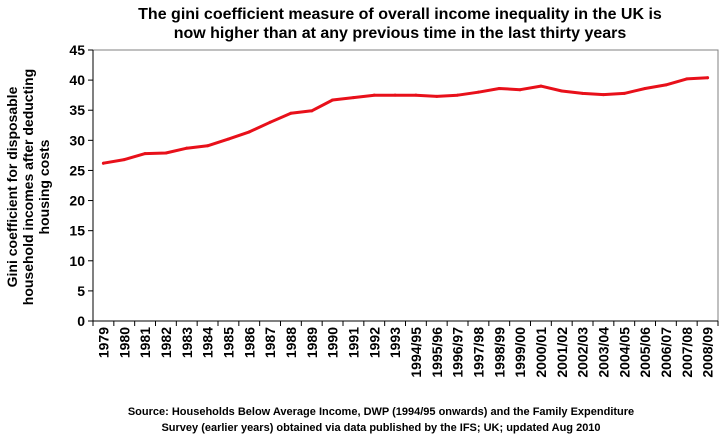  Describe the element at coordinates (353, 342) in the screenshot. I see `x-tick-label: 1991` at that location.